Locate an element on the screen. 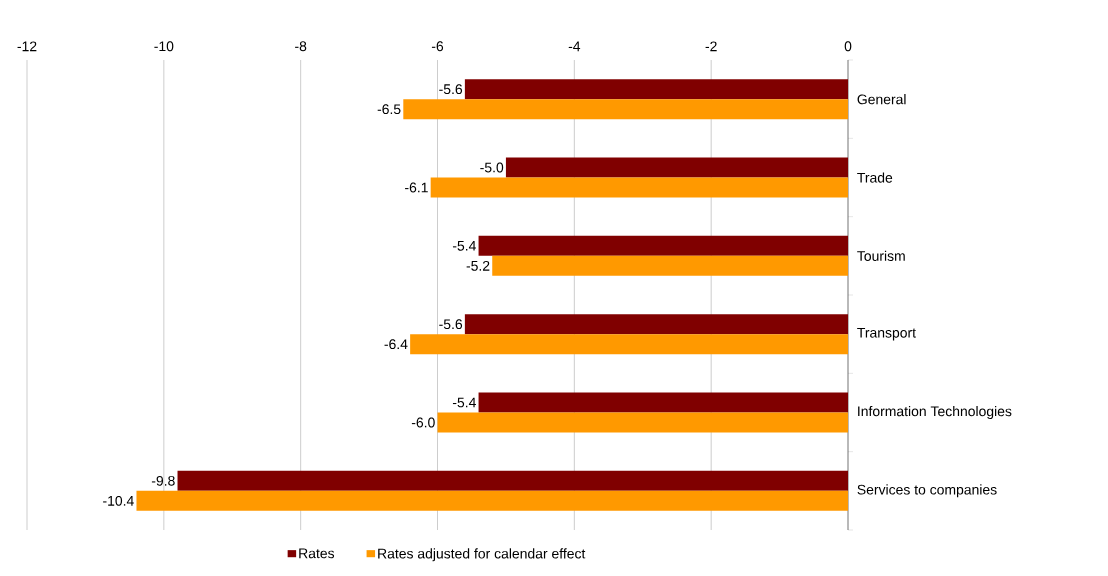  legend-label: Rates adjusted for calendar effect is located at coordinates (482, 555).